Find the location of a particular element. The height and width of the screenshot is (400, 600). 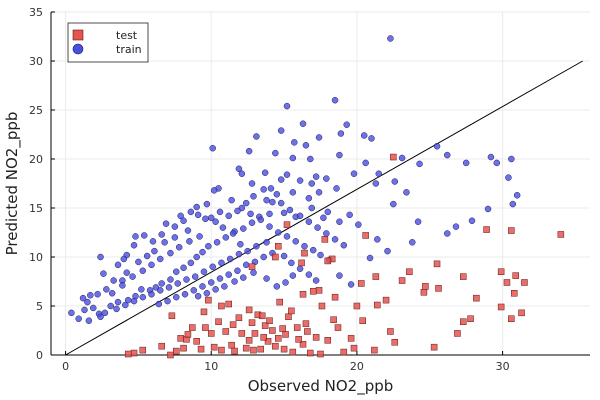

y-tick-label: 30 is located at coordinates (36, 61).